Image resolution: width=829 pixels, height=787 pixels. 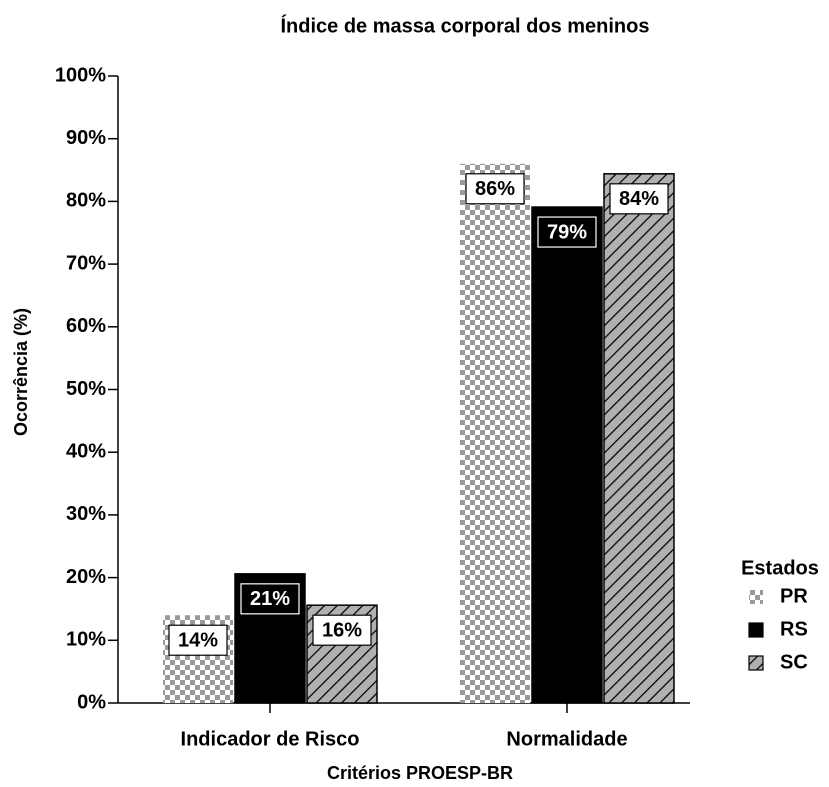 What do you see at coordinates (80, 75) in the screenshot?
I see `y-tick-label: 100%` at bounding box center [80, 75].